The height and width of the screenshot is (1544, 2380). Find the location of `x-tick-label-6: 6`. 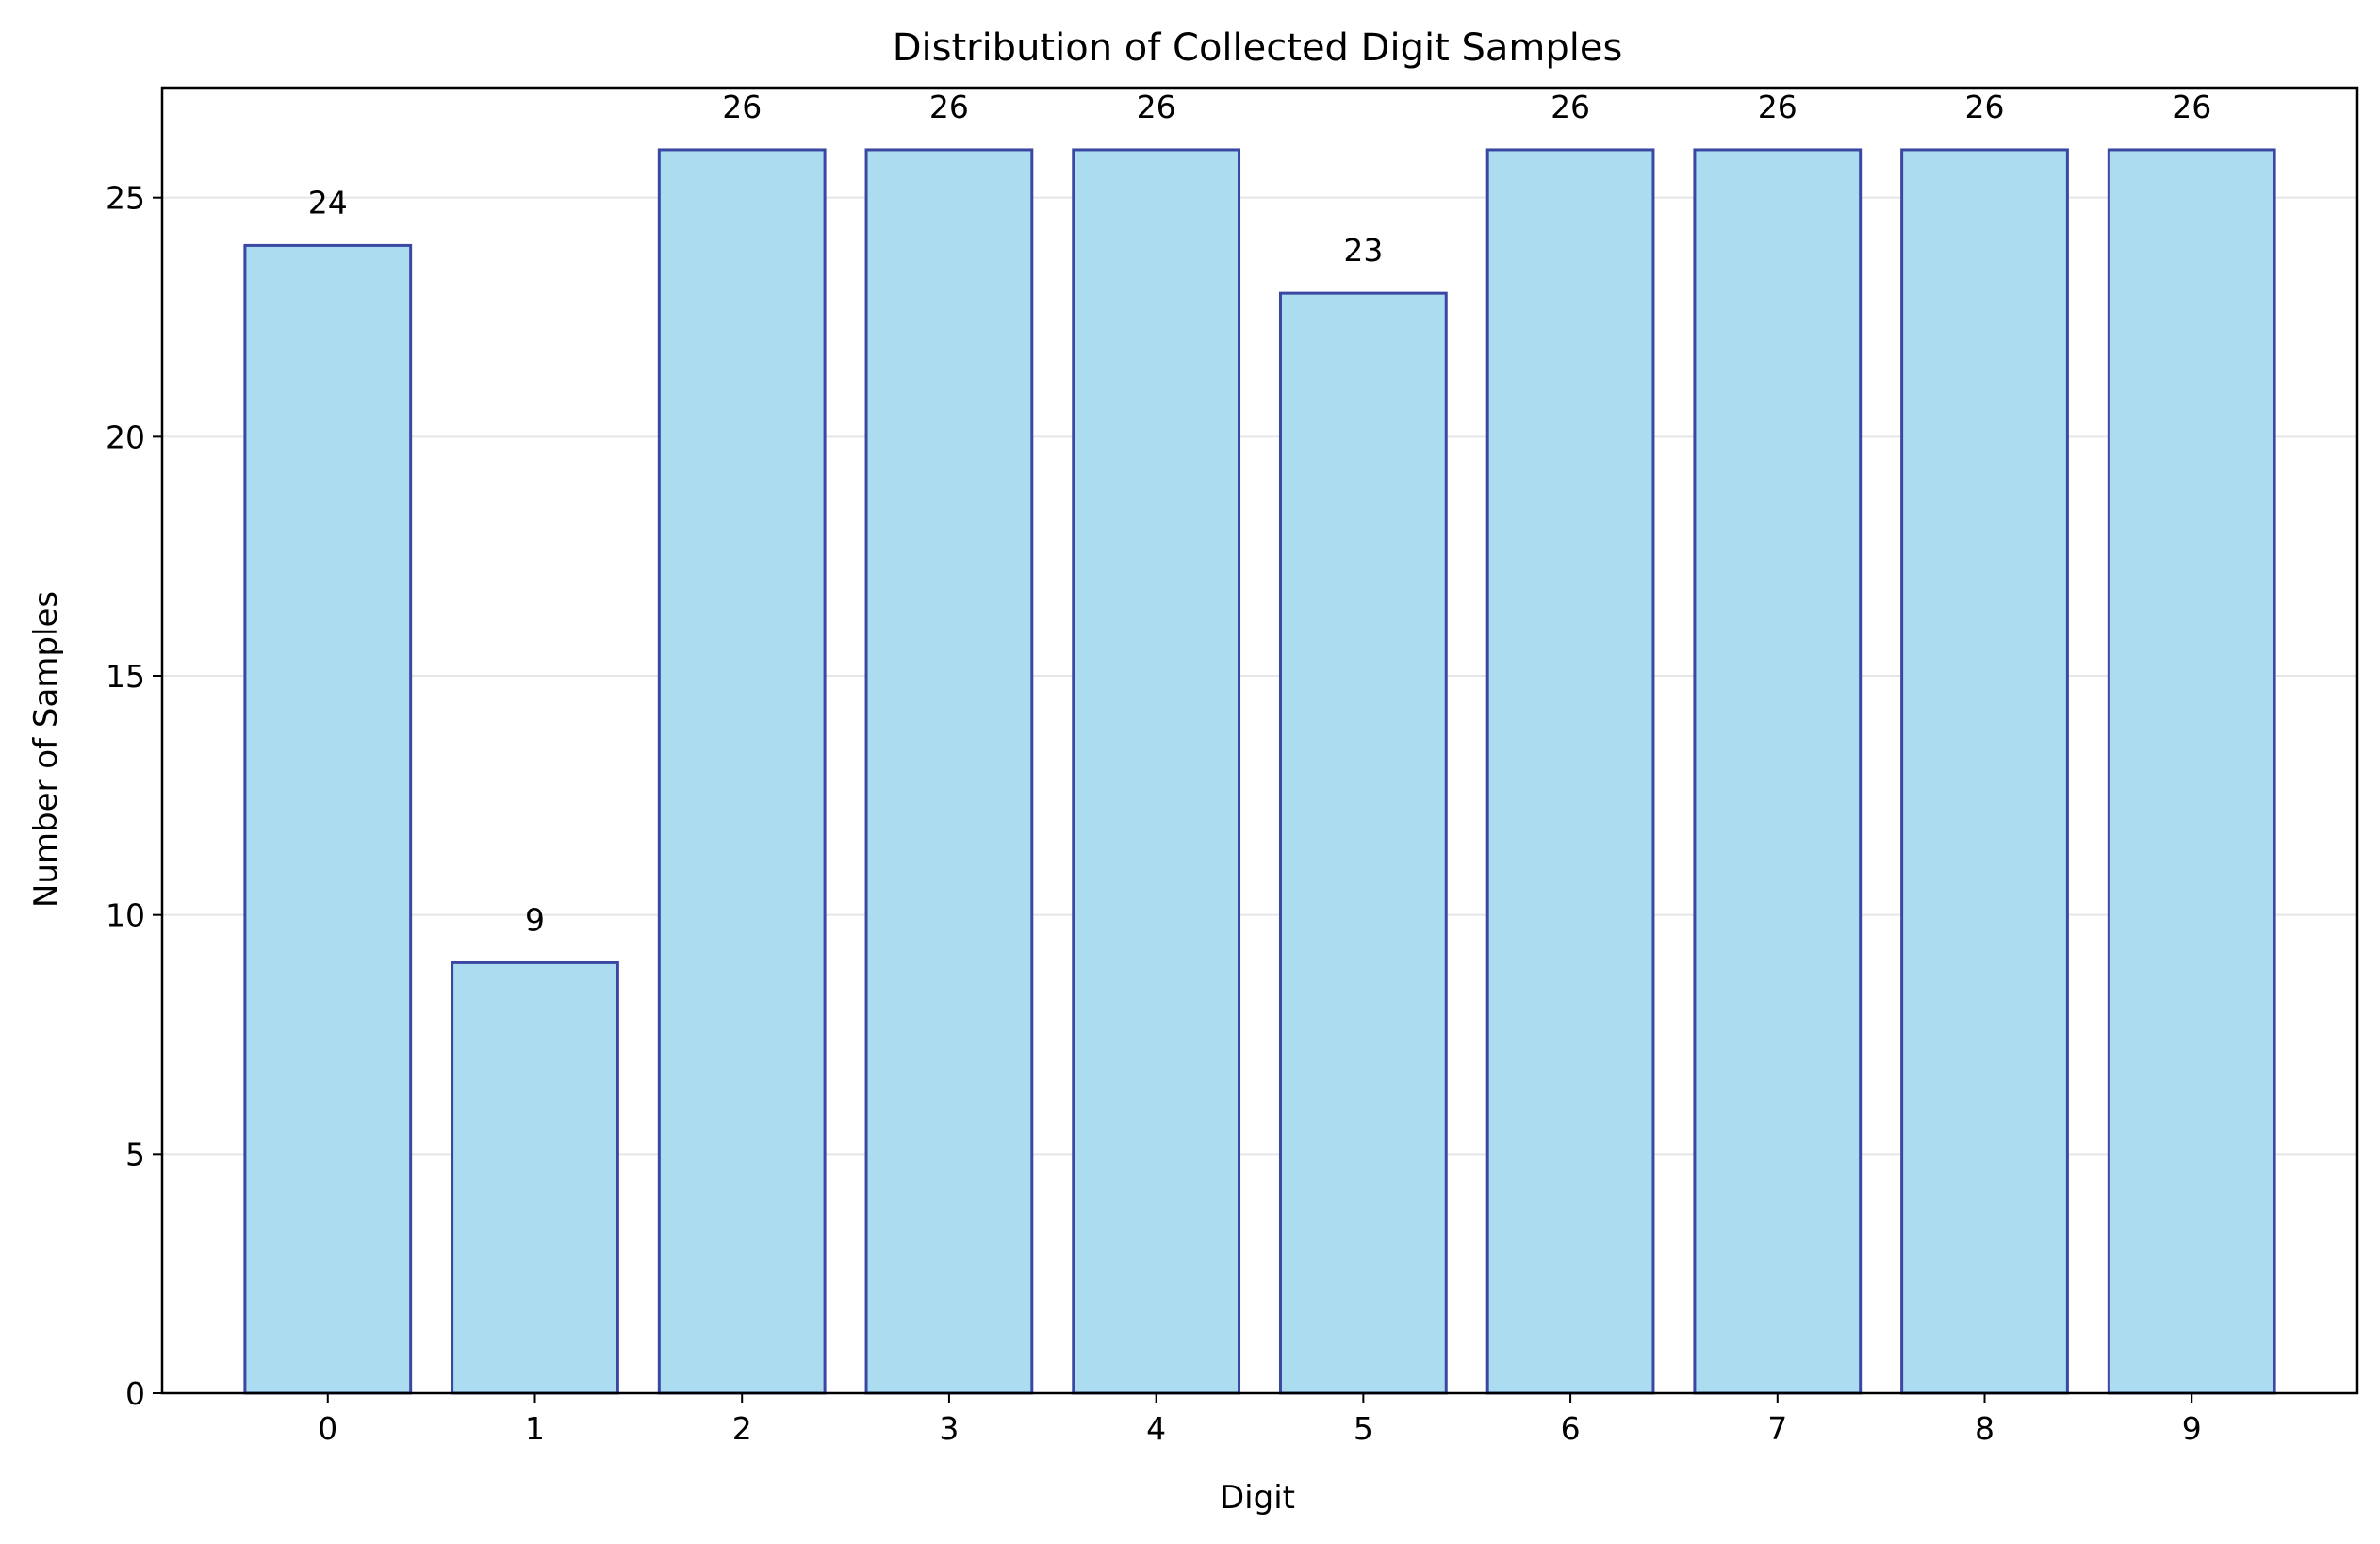

x-tick-label-6: 6 is located at coordinates (1571, 1428).